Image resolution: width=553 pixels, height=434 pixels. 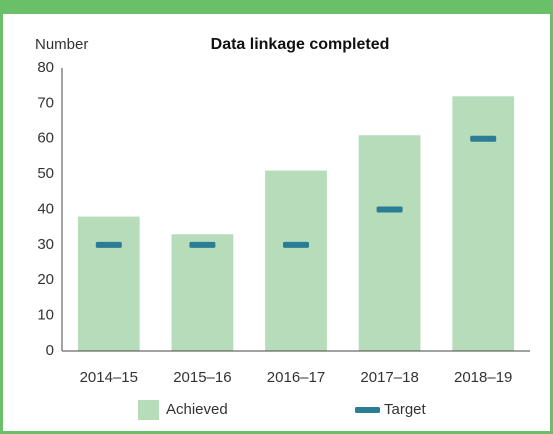 What do you see at coordinates (202, 377) in the screenshot?
I see `x-tick-label: 2015–16` at bounding box center [202, 377].